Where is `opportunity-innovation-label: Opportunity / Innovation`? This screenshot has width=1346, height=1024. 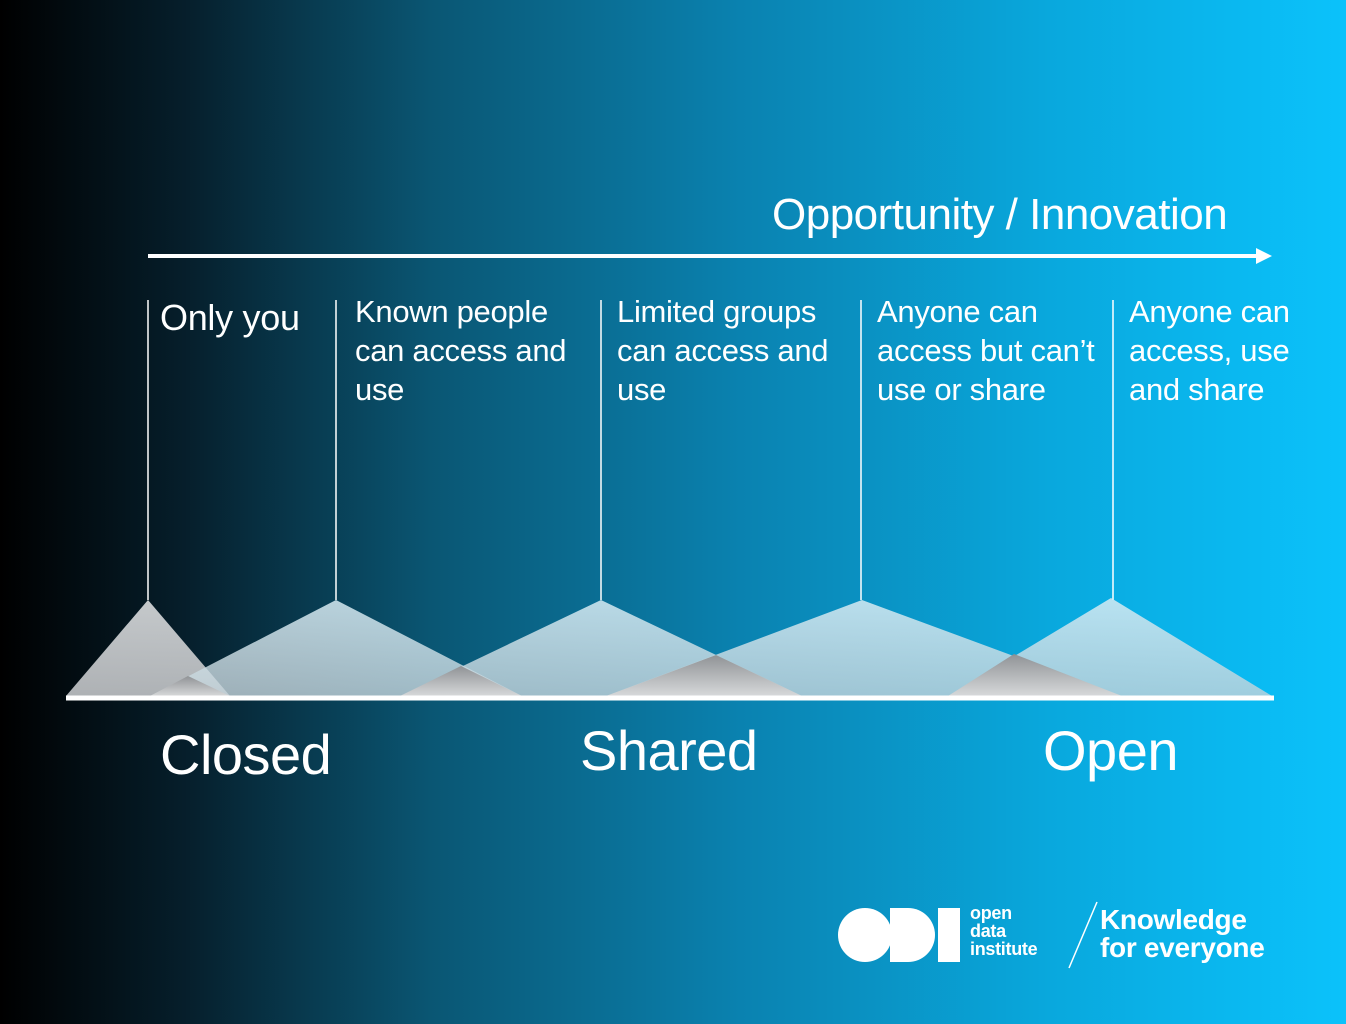 opportunity-innovation-label: Opportunity / Innovation is located at coordinates (1000, 214).